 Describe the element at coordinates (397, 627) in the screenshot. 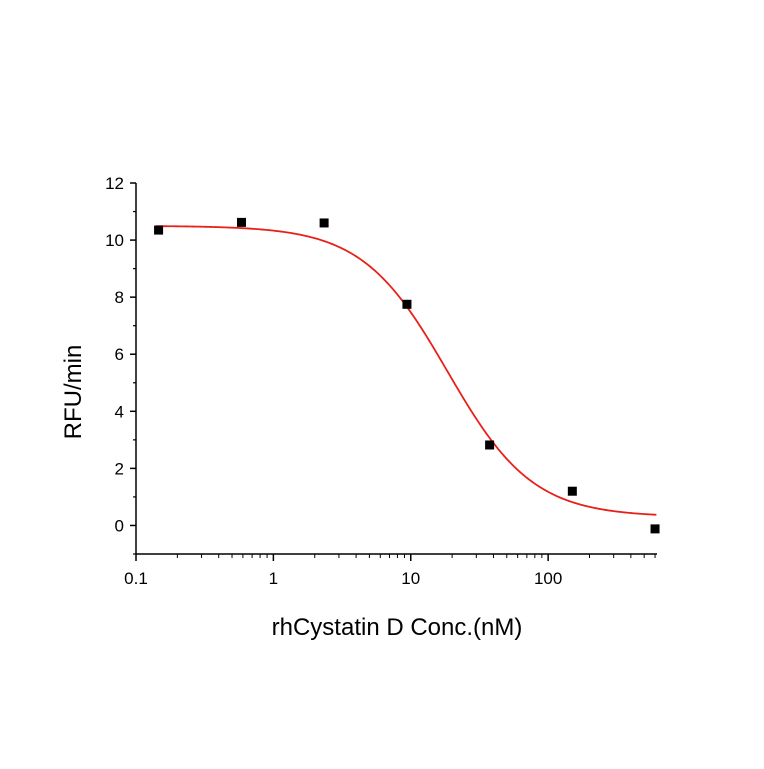

I see `x-axis-title: rhCystatin D Conc.(nM)` at that location.